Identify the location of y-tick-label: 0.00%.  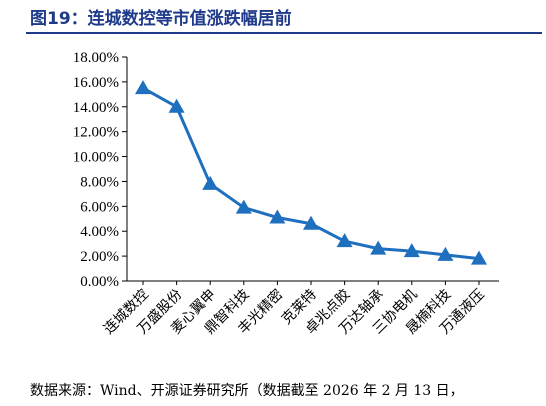
(99, 282).